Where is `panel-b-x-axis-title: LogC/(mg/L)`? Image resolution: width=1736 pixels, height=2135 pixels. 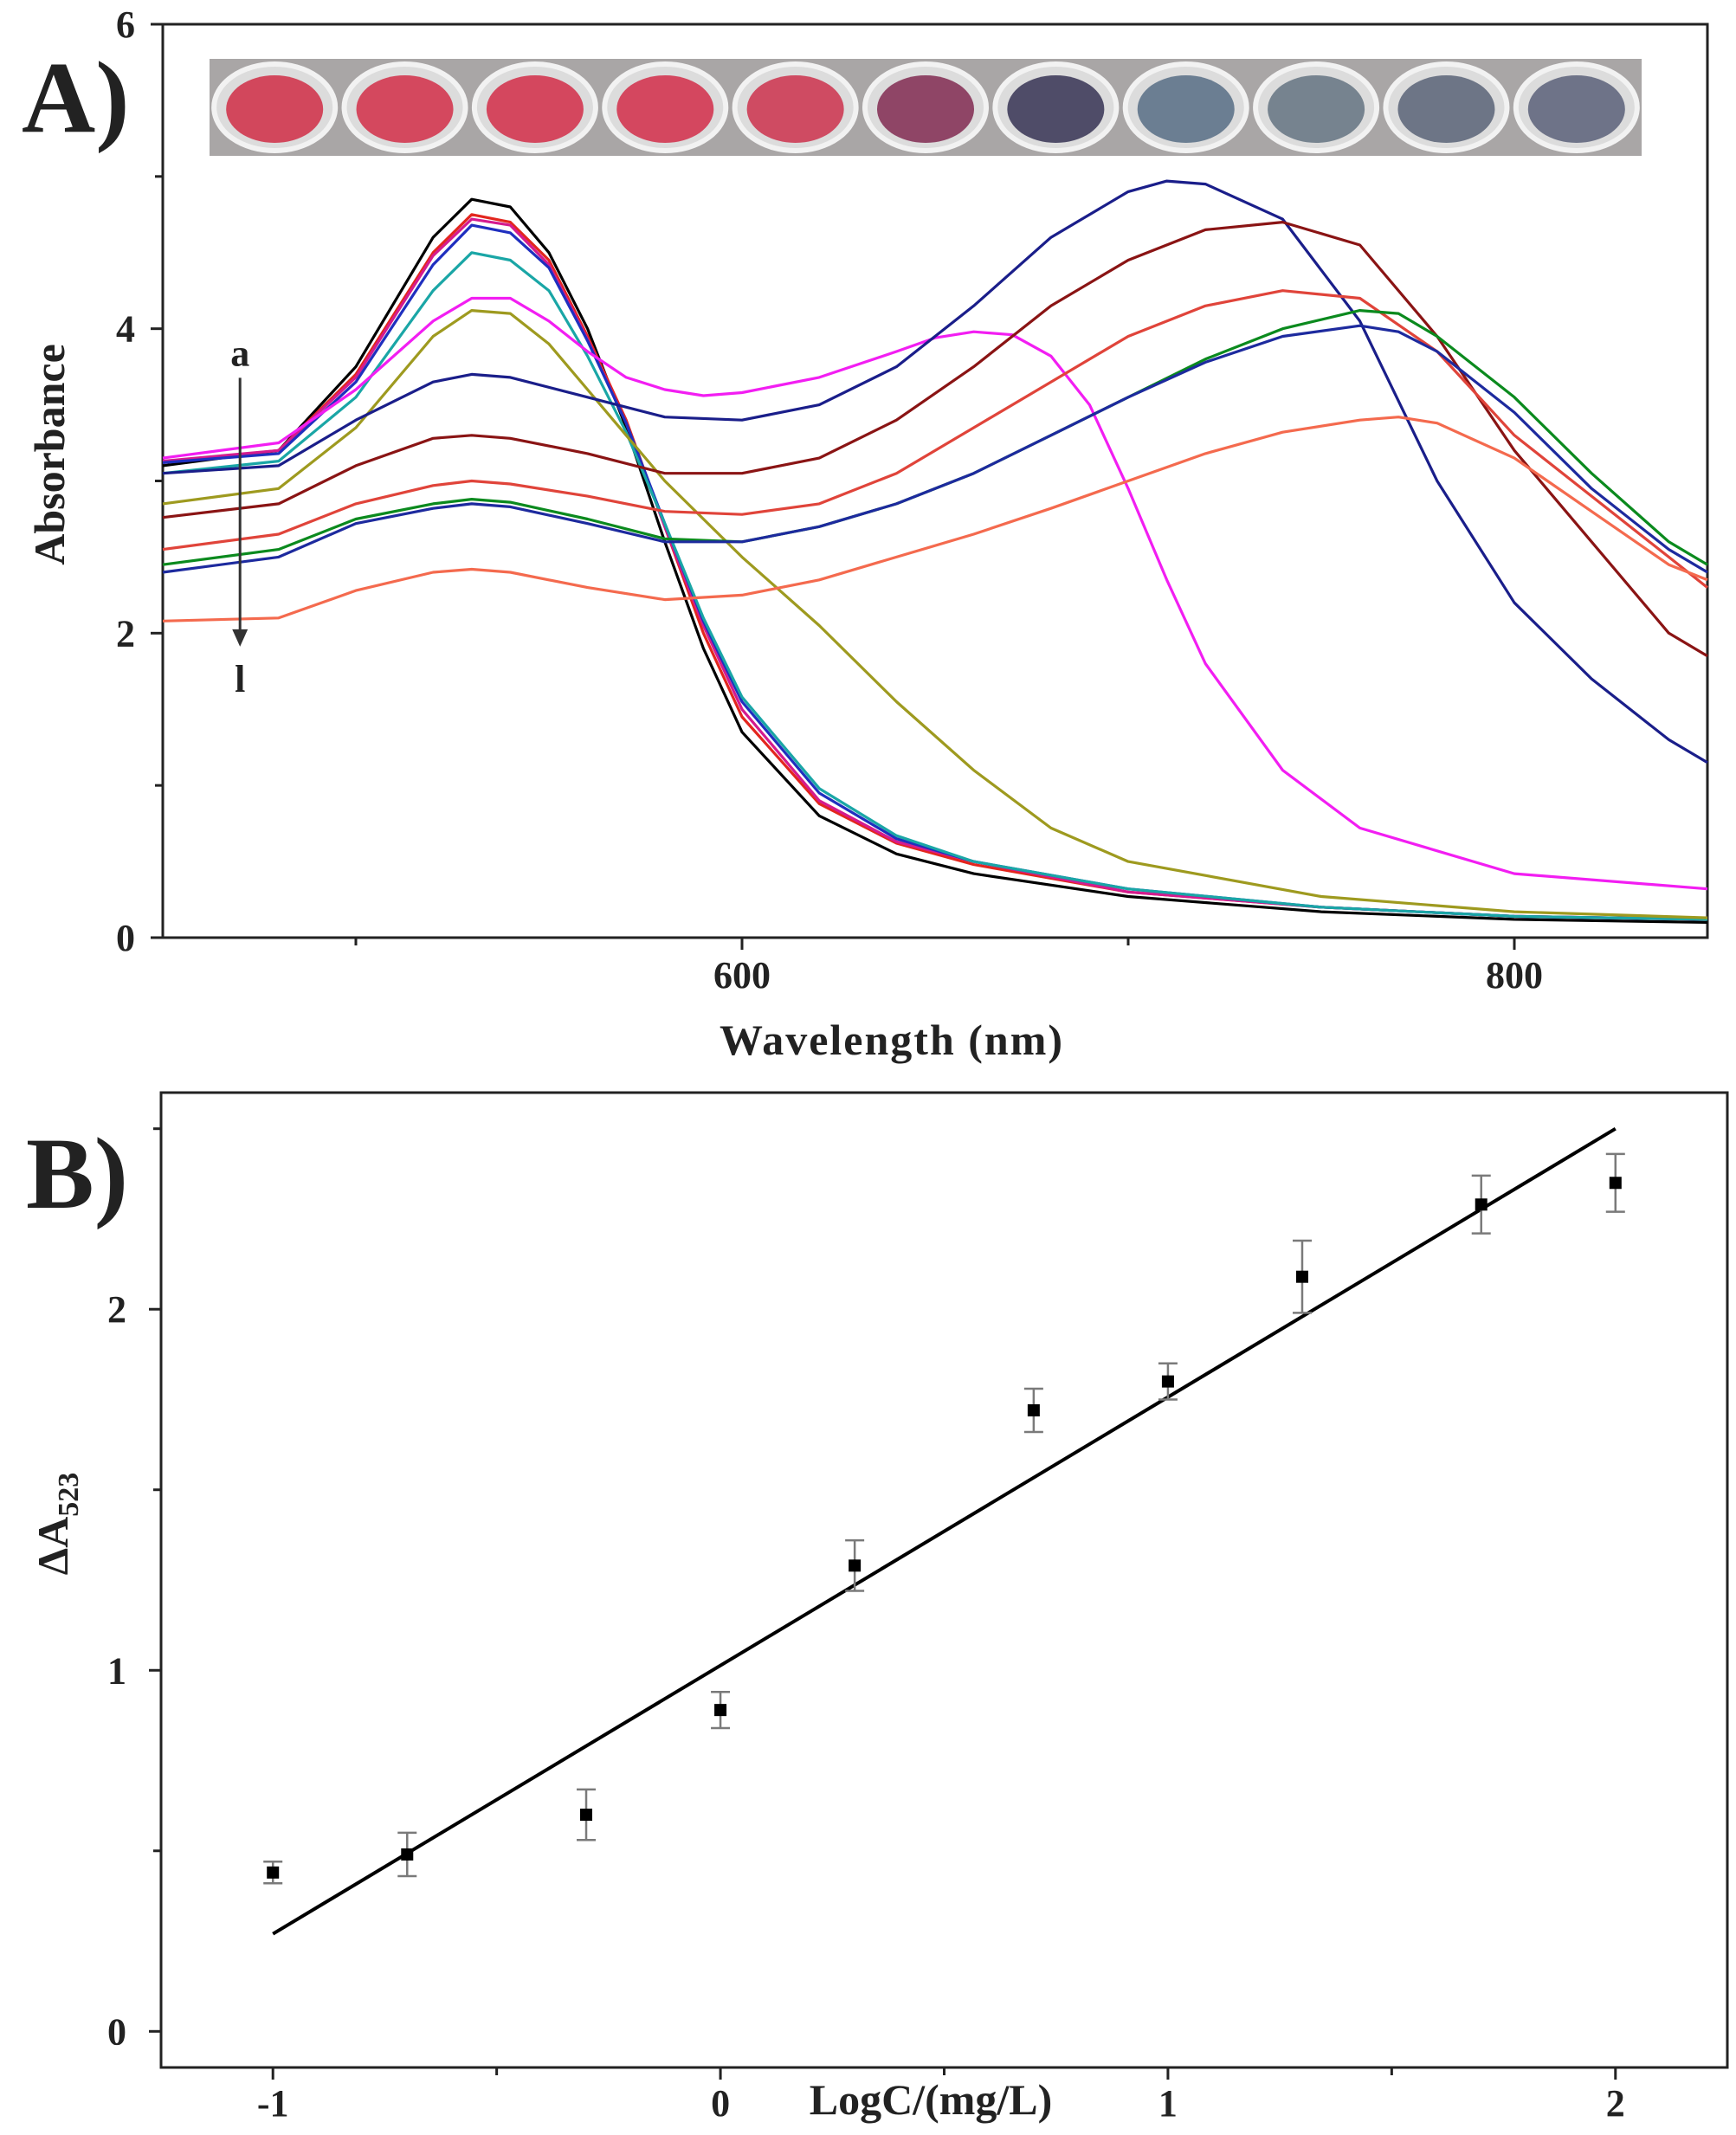 panel-b-x-axis-title: LogC/(mg/L) is located at coordinates (931, 2100).